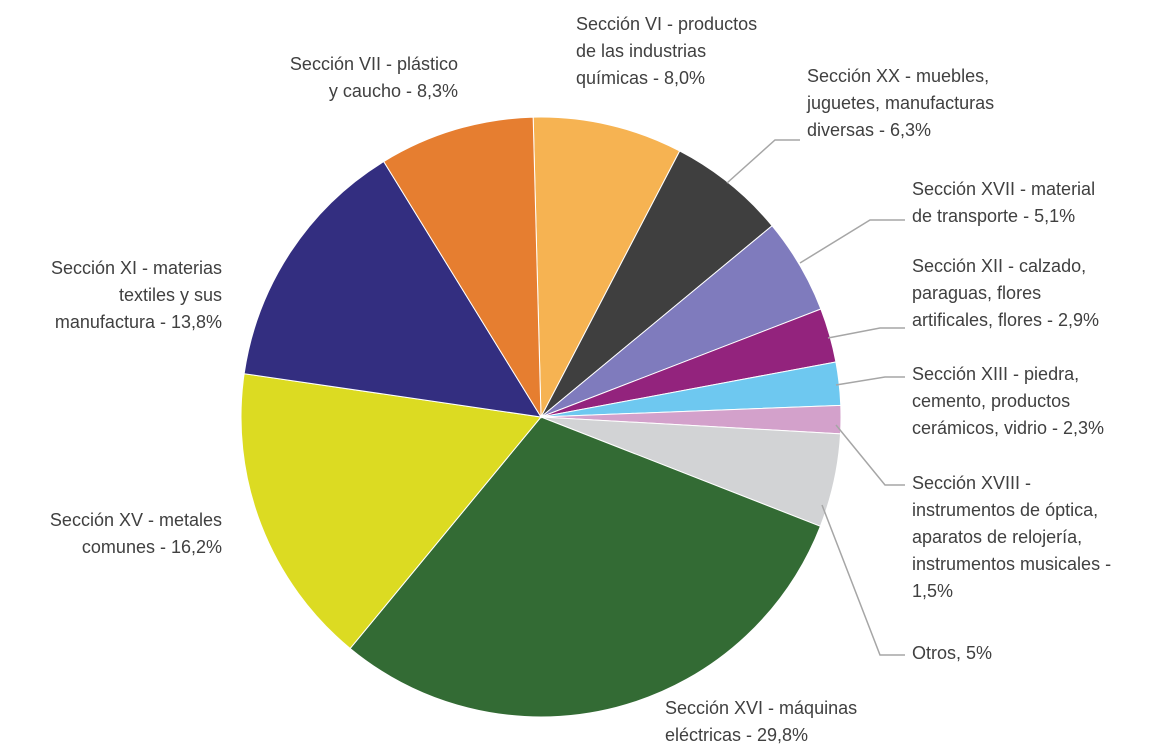 This screenshot has height=752, width=1155. What do you see at coordinates (1005, 510) in the screenshot?
I see `slice-label-line: instrumentos de óptica,` at bounding box center [1005, 510].